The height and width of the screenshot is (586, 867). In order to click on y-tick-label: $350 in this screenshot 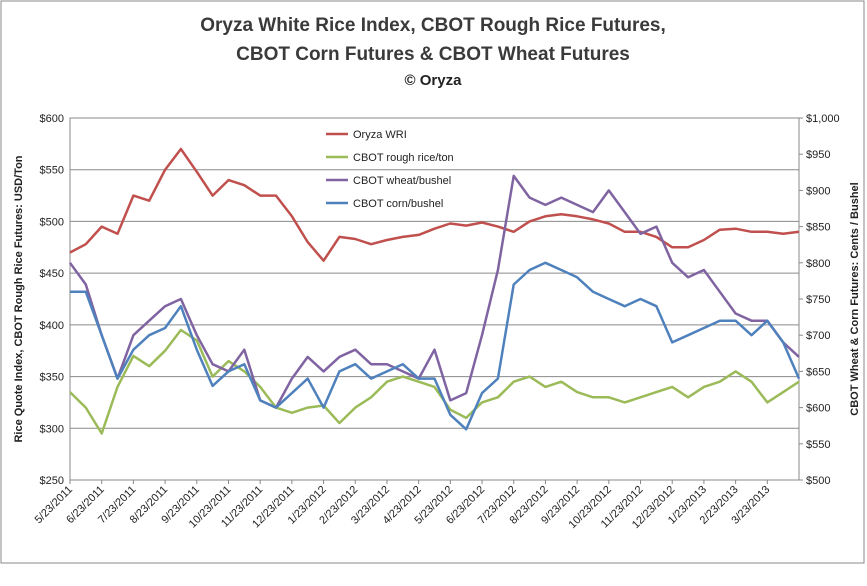, I will do `click(52, 378)`.